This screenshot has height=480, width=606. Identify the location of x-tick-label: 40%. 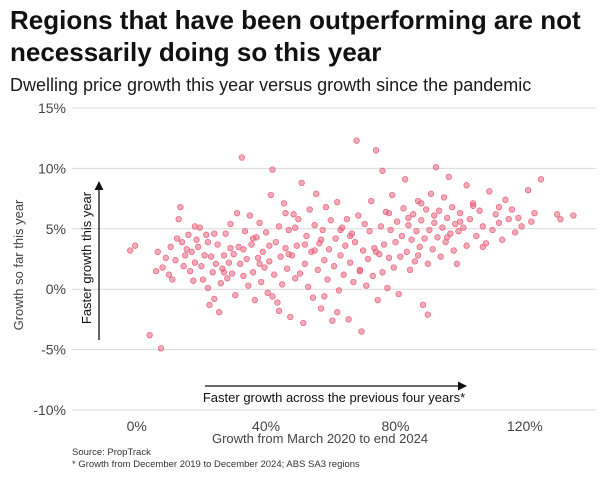
(266, 426).